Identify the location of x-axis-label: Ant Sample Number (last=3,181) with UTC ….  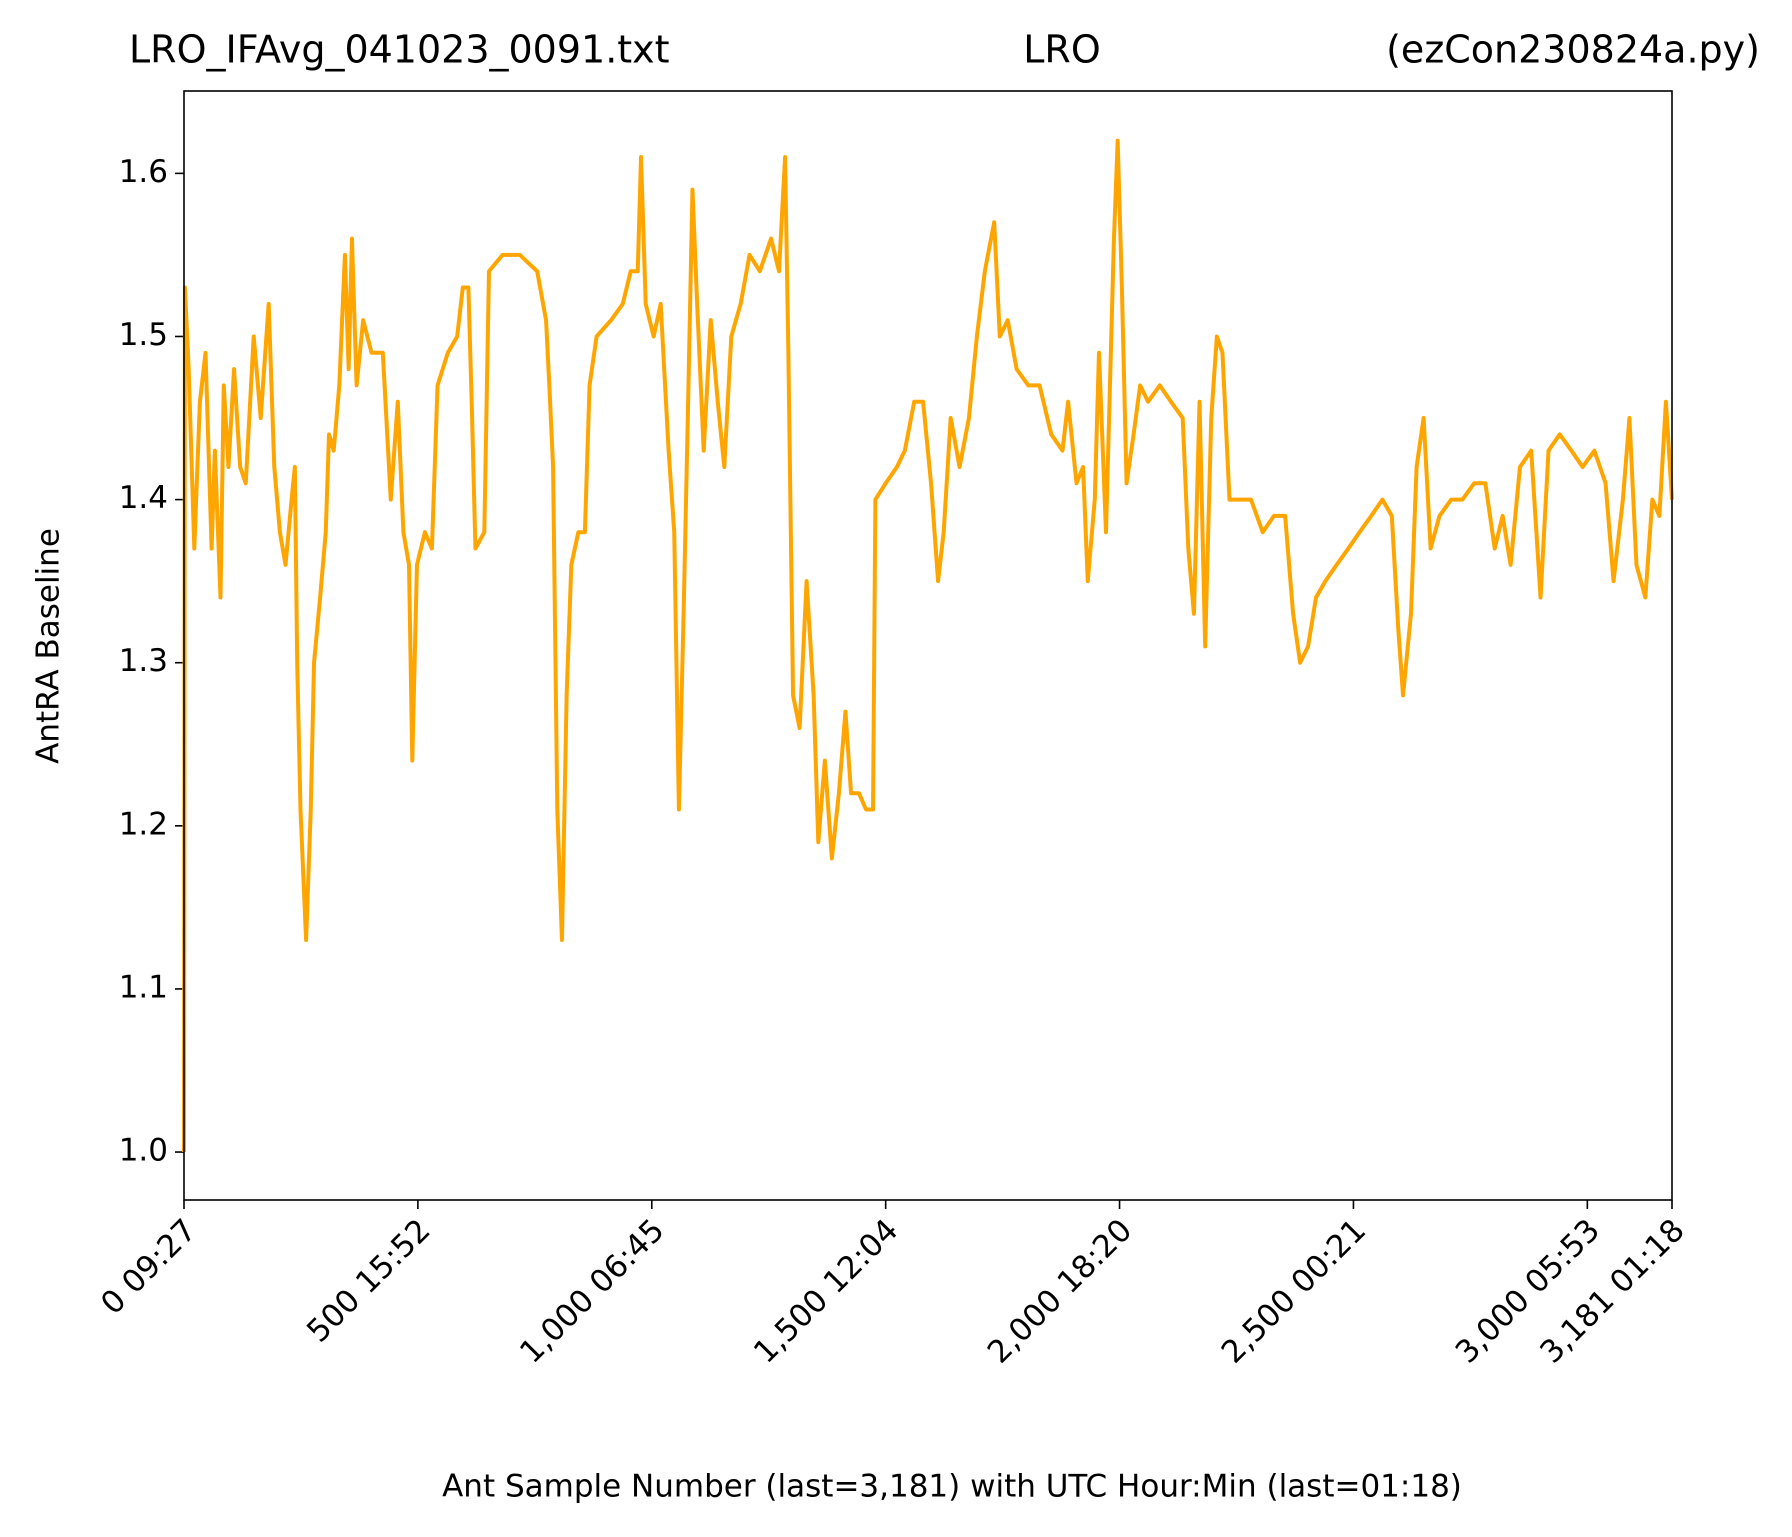
(952, 1487).